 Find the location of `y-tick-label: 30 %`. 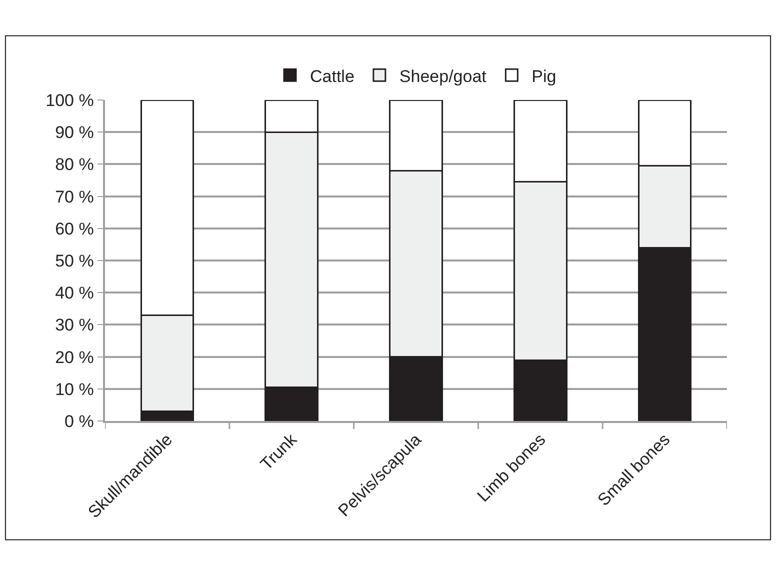

y-tick-label: 30 % is located at coordinates (74, 325).